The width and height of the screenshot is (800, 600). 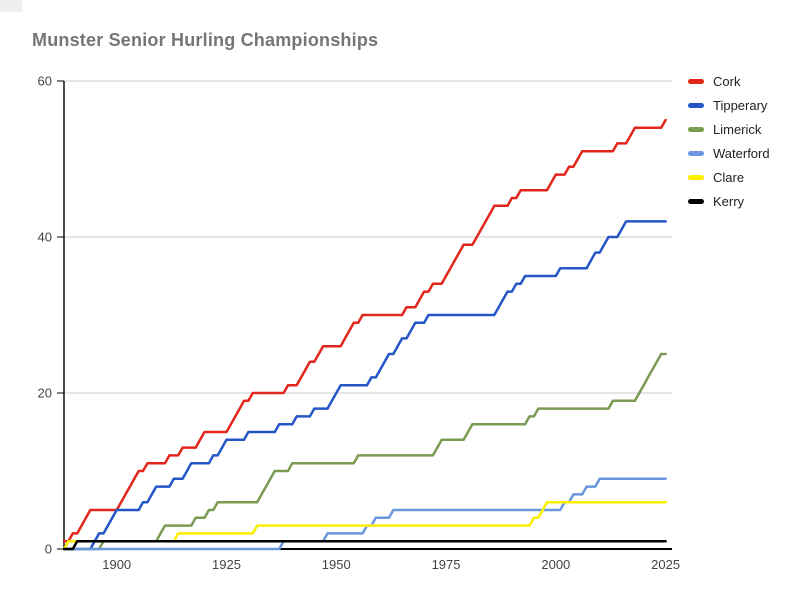 What do you see at coordinates (226, 564) in the screenshot?
I see `x-tick-label: 1925` at bounding box center [226, 564].